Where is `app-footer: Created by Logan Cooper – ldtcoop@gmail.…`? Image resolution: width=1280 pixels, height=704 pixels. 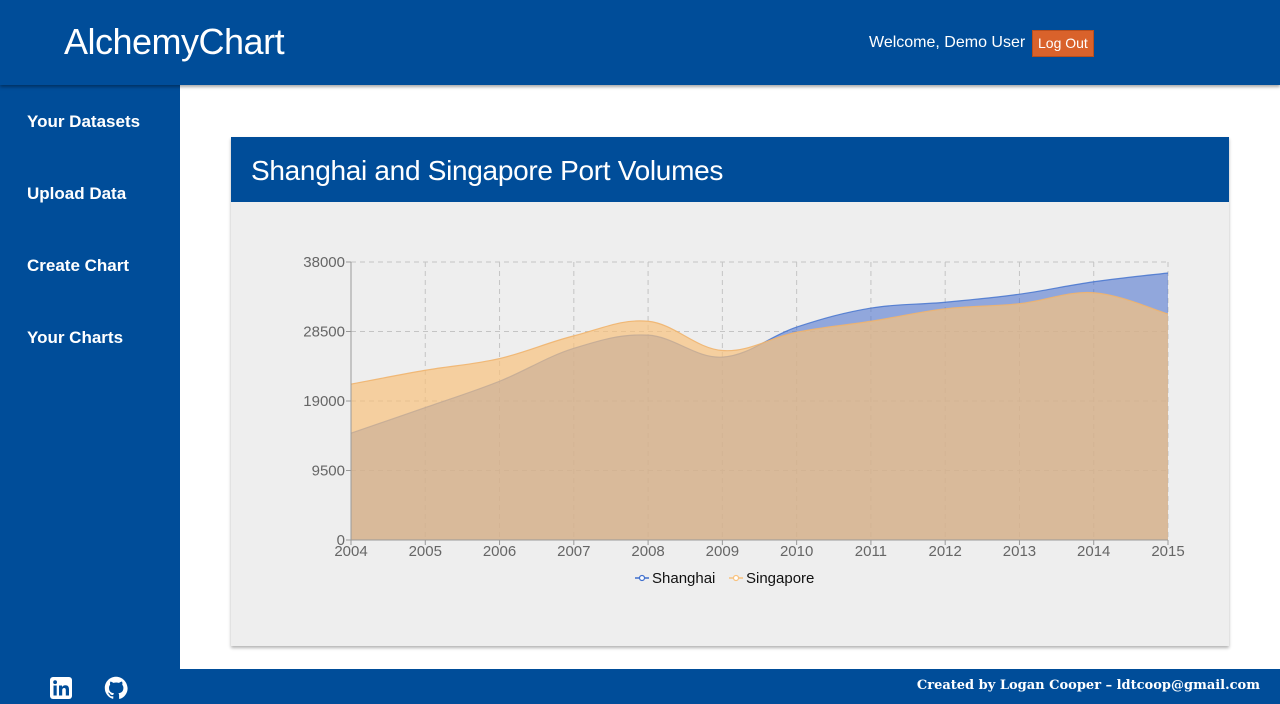
app-footer: Created by Logan Cooper – ldtcoop@gmail.… is located at coordinates (640, 686).